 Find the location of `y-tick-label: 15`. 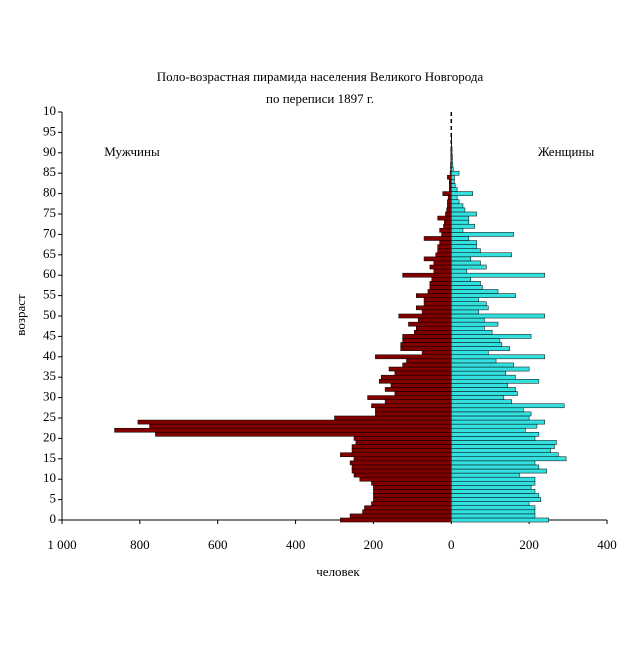

y-tick-label: 15 is located at coordinates (49, 457).